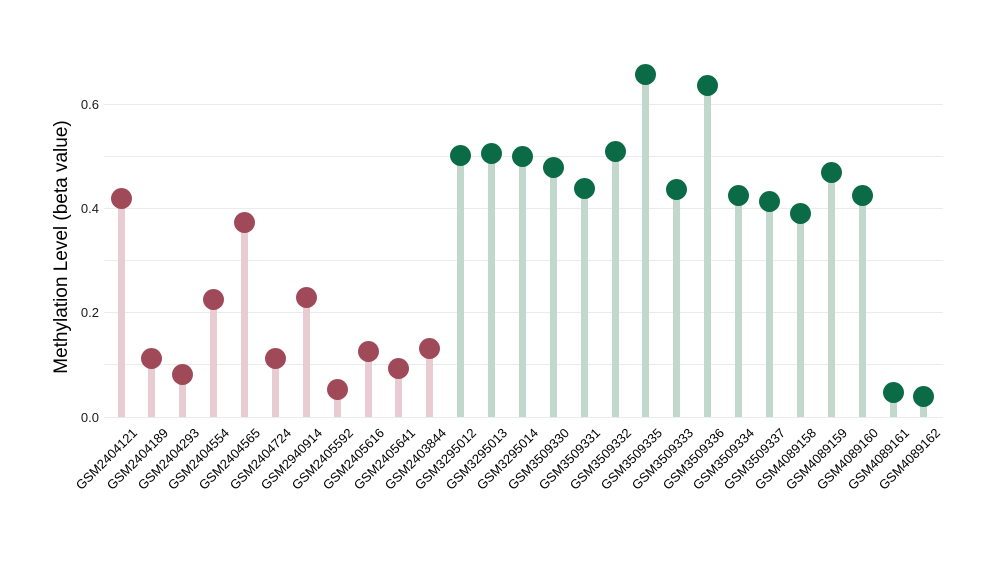 The height and width of the screenshot is (580, 1000). What do you see at coordinates (89, 417) in the screenshot?
I see `y-tick-label: 0.0` at bounding box center [89, 417].